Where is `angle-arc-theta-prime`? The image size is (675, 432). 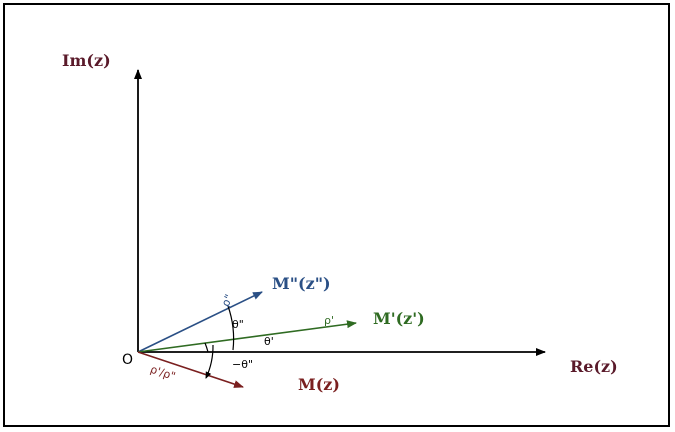
angle-arc-theta-prime is located at coordinates (206, 347).